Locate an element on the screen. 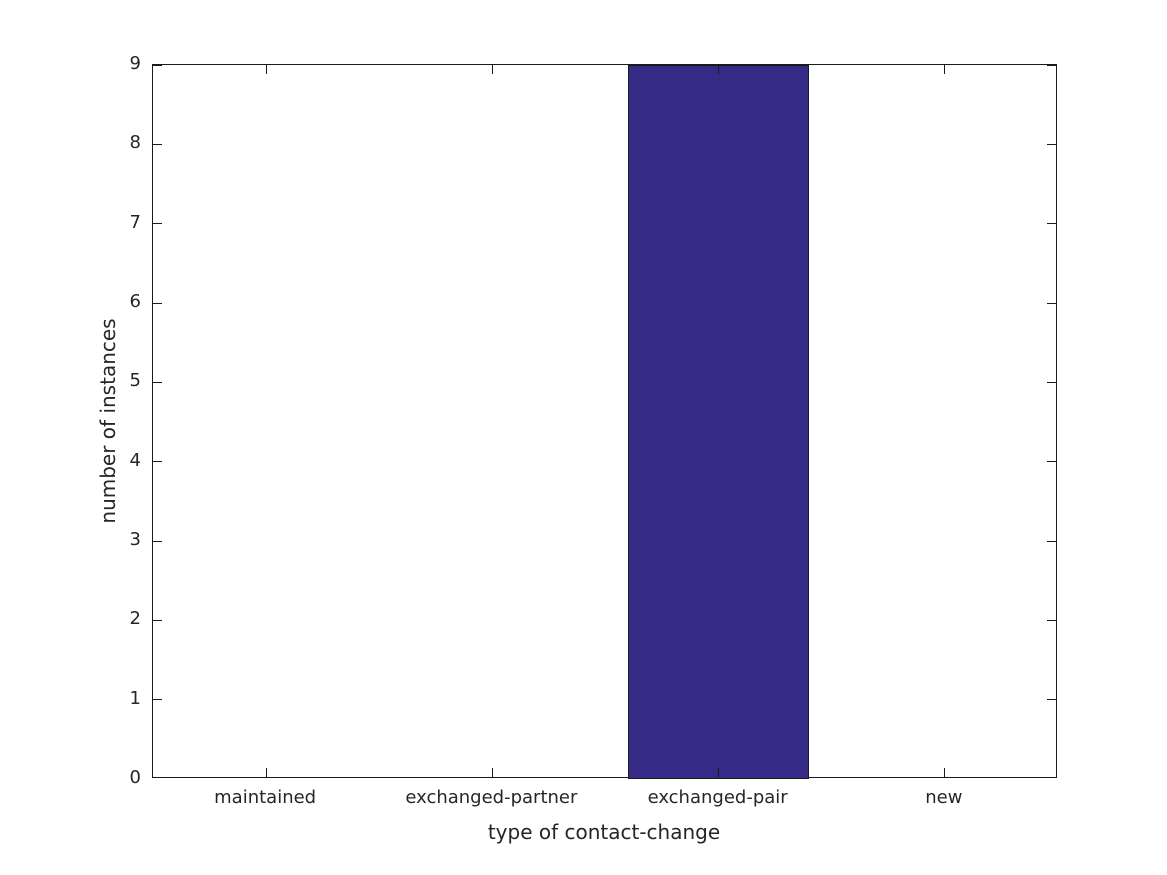 This screenshot has width=1167, height=875. y-tick-label: 2 is located at coordinates (135, 619).